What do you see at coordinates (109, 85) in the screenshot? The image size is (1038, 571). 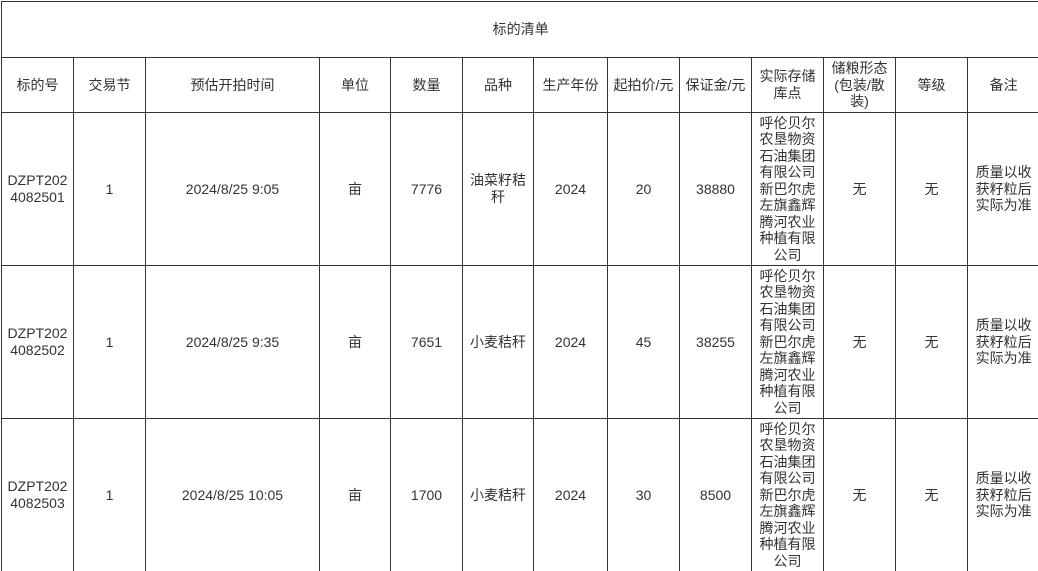 I see `header-session: 交易节` at bounding box center [109, 85].